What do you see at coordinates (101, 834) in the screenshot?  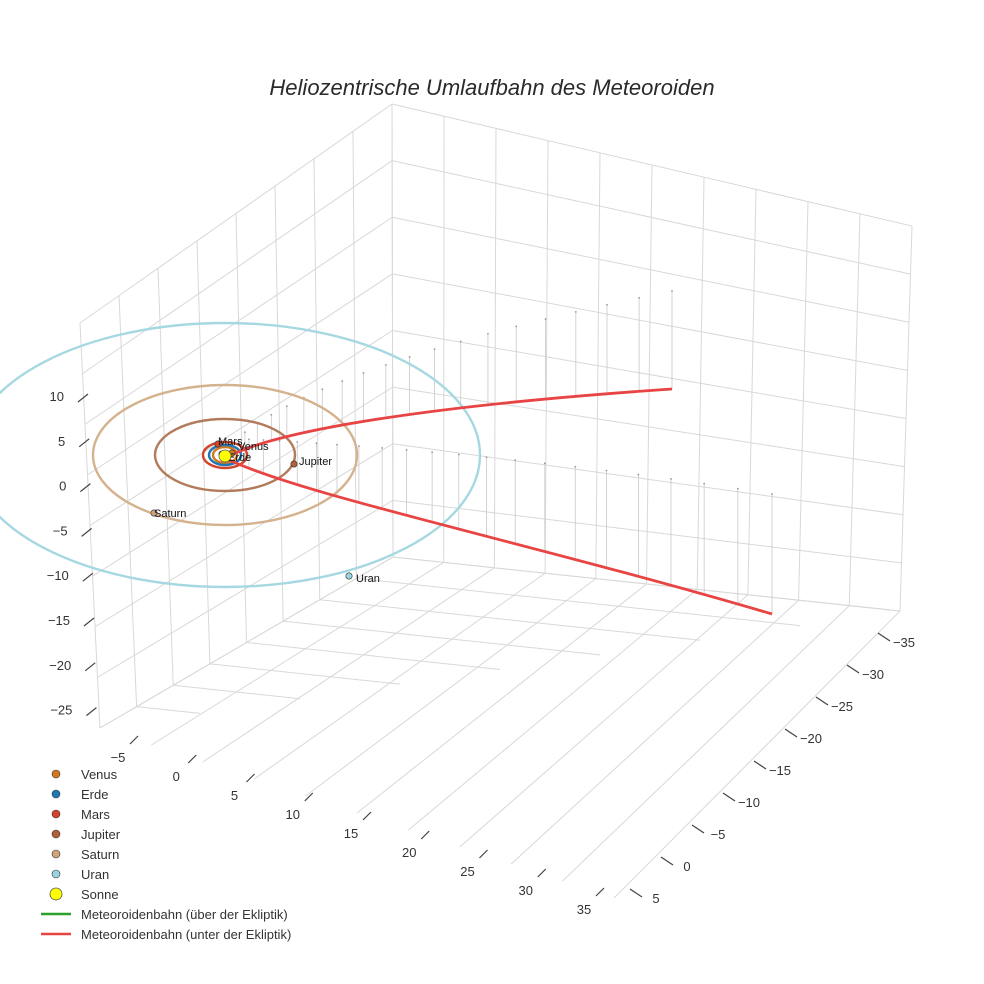 I see `legend-label: Jupiter` at bounding box center [101, 834].